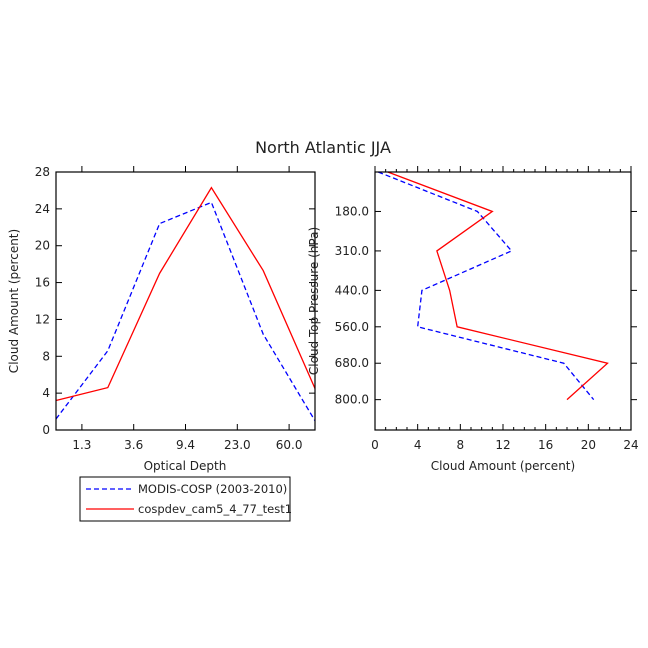  Describe the element at coordinates (42, 209) in the screenshot. I see `left-y-tick-label: 24` at that location.